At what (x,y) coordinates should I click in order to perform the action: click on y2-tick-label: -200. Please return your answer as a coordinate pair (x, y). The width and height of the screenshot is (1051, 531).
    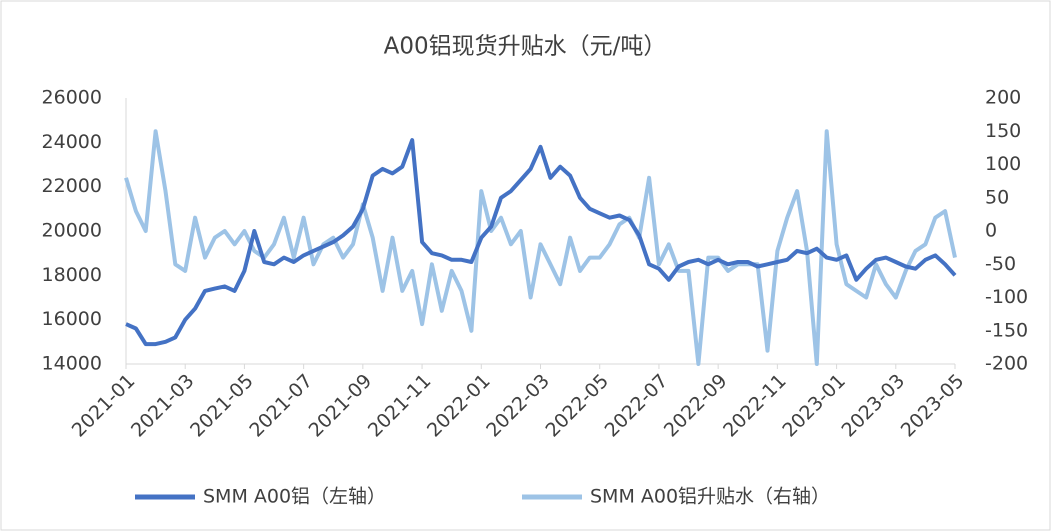
    Looking at the image, I should click on (1006, 364).